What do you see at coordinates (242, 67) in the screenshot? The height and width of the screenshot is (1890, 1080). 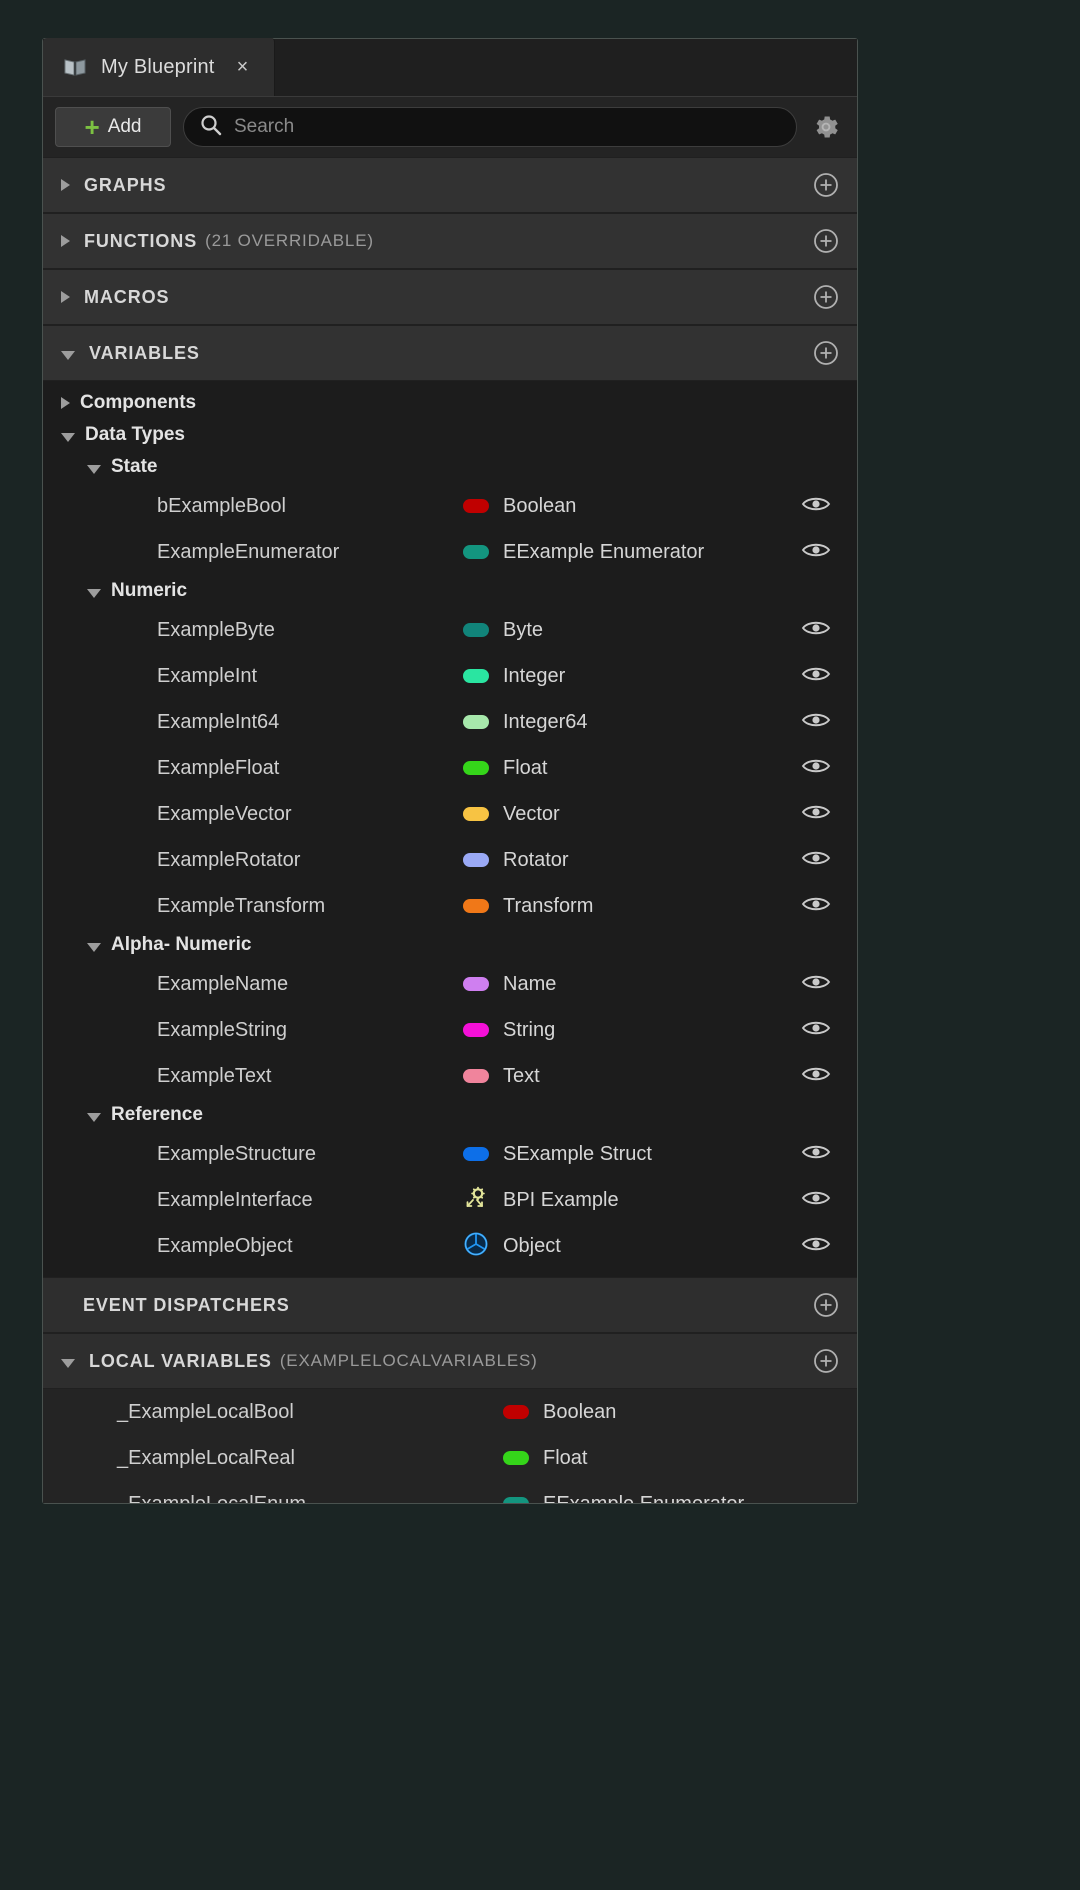 I see `close-icon: ×` at bounding box center [242, 67].